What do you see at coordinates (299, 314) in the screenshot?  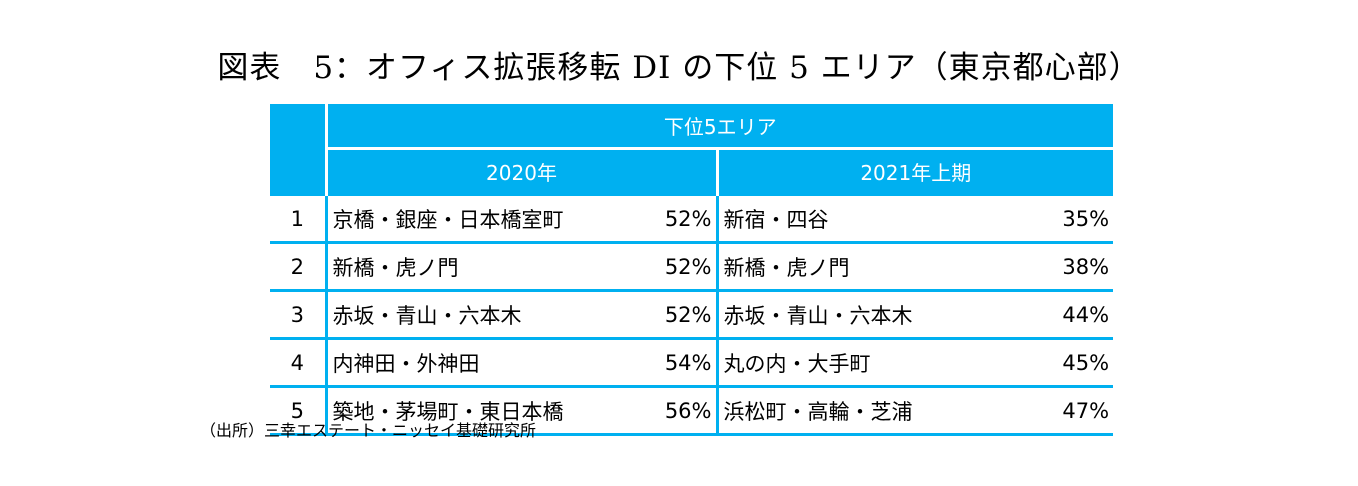 I see `rank-cell: 3` at bounding box center [299, 314].